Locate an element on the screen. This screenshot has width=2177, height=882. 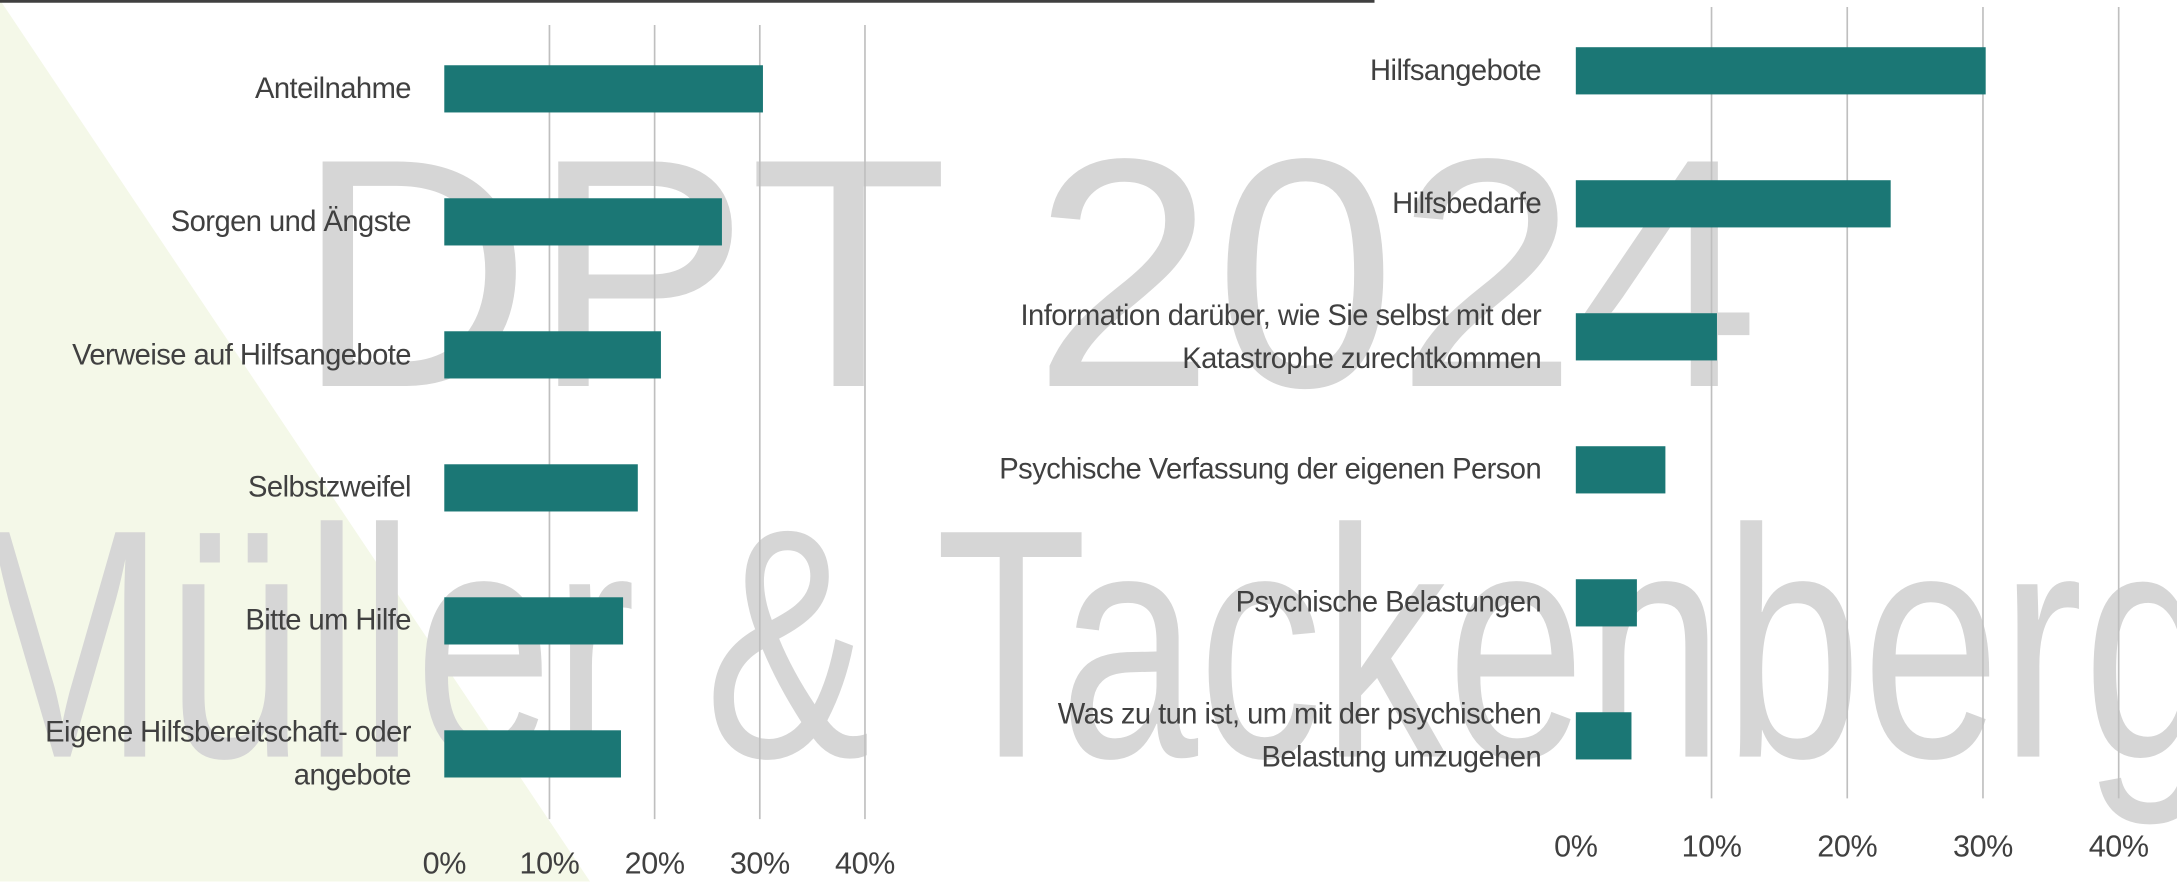
category-label: Eigene Hilfsbereitschaft- oder angebote is located at coordinates (228, 754).